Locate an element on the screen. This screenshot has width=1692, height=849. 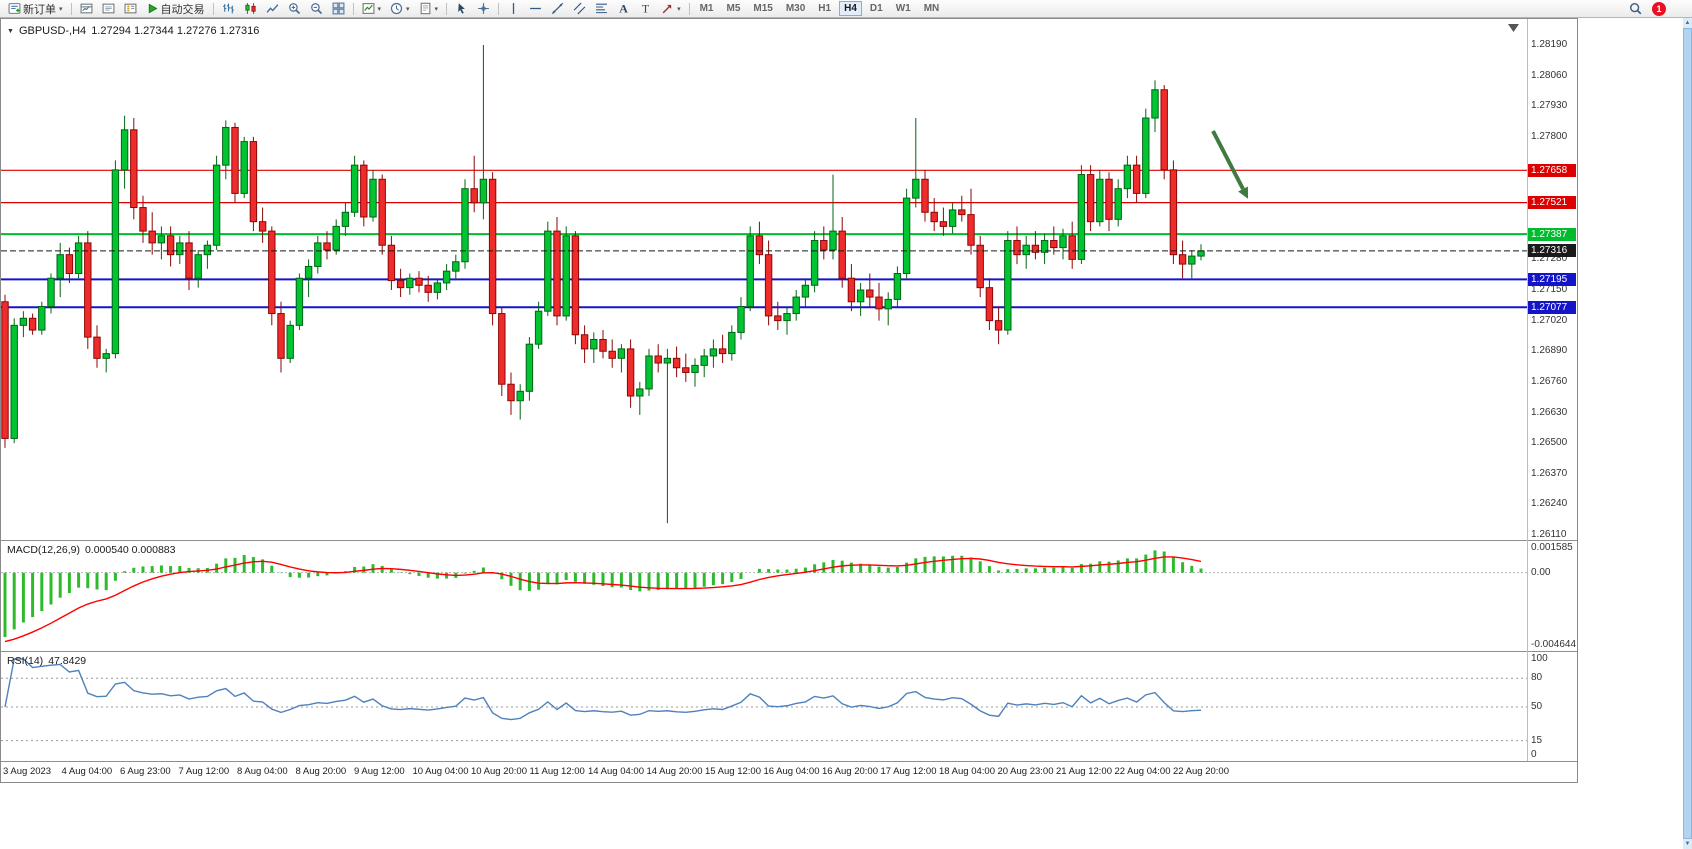
text-label-button: T is located at coordinates (645, 9).